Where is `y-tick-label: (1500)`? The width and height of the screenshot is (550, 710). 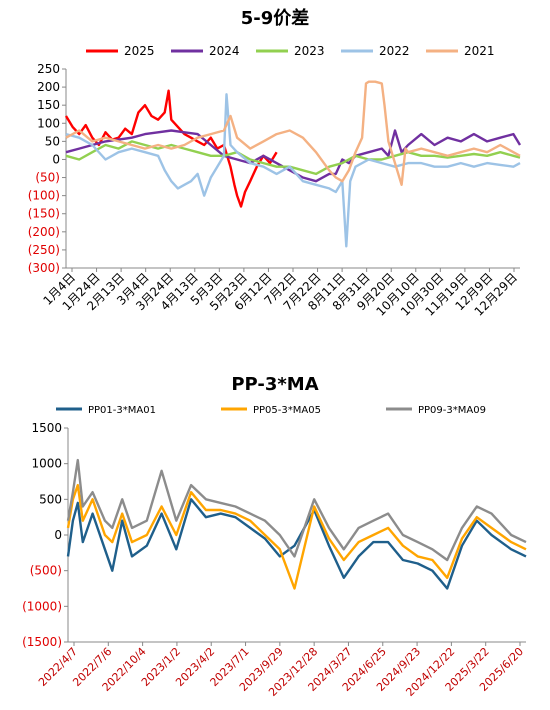
y-tick-label: (1500) is located at coordinates (42, 642).